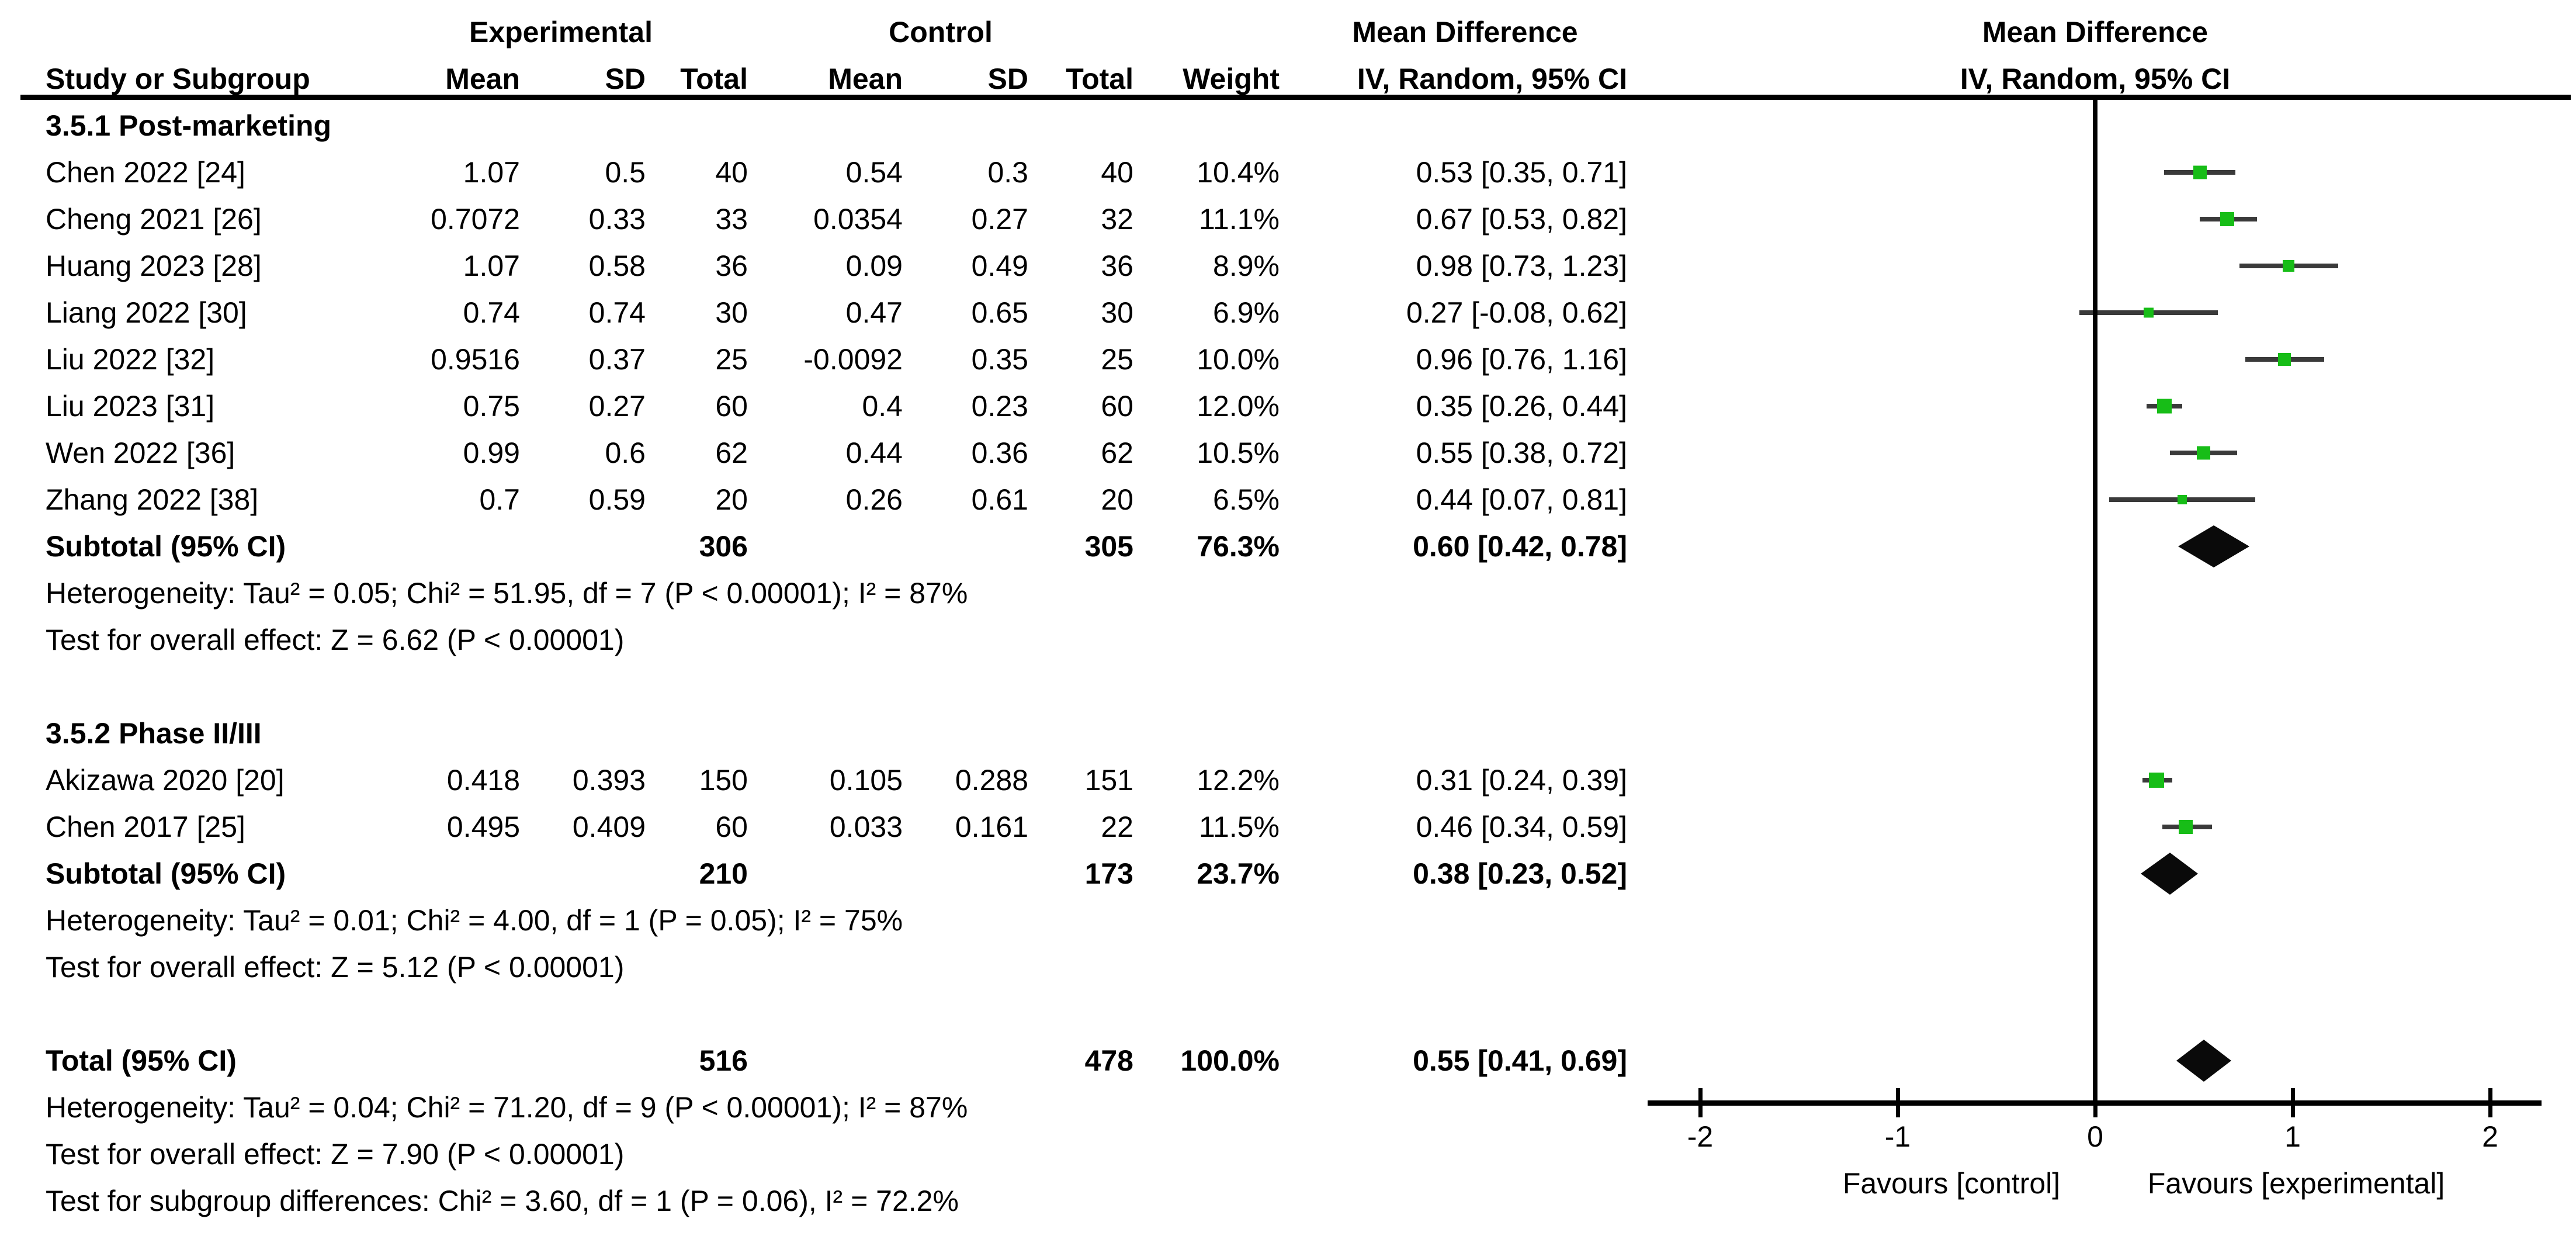 The image size is (2576, 1236). Describe the element at coordinates (1238, 406) in the screenshot. I see `study-row-weight: 12.0%` at that location.